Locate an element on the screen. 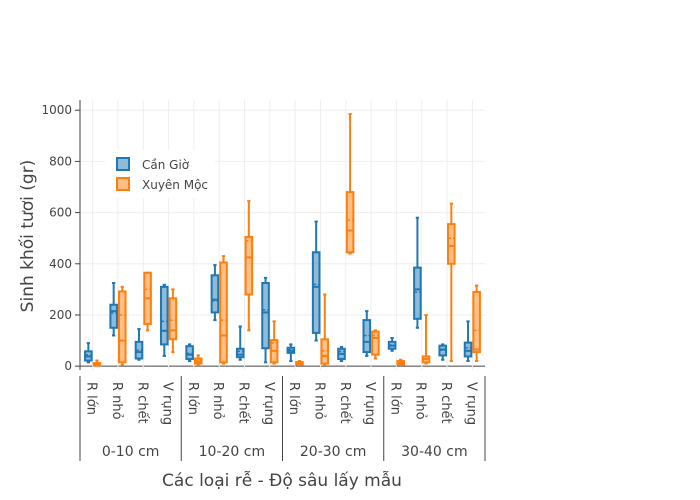 The image size is (700, 500). box-xuyen-moc-20-30-cm-r-lon is located at coordinates (299, 363).